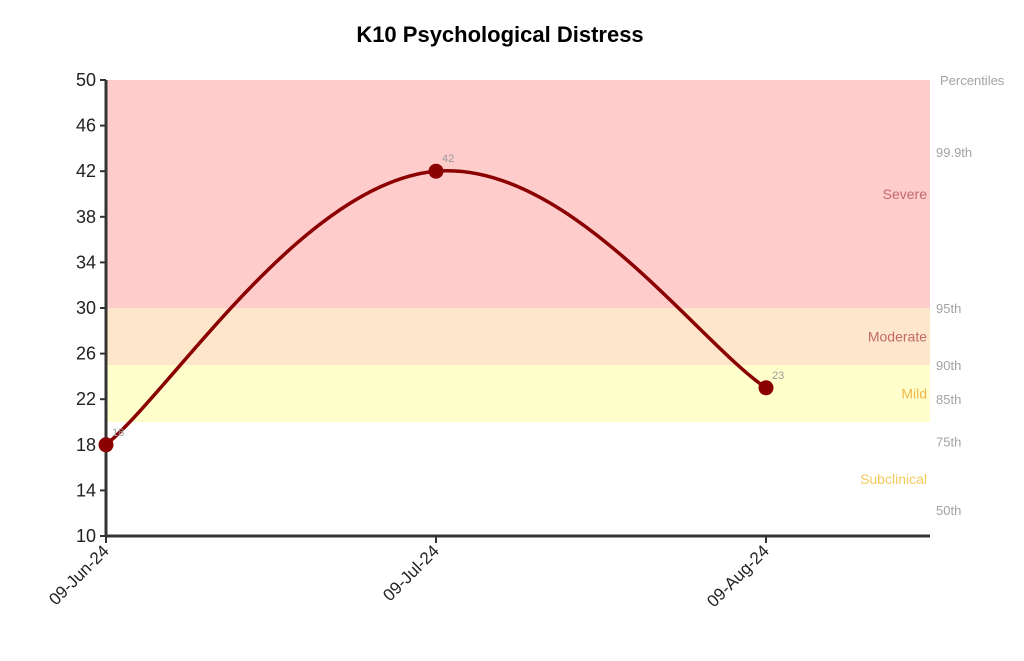 The image size is (1024, 661). I want to click on x-tick-label: 09-Jun-24, so click(79, 575).